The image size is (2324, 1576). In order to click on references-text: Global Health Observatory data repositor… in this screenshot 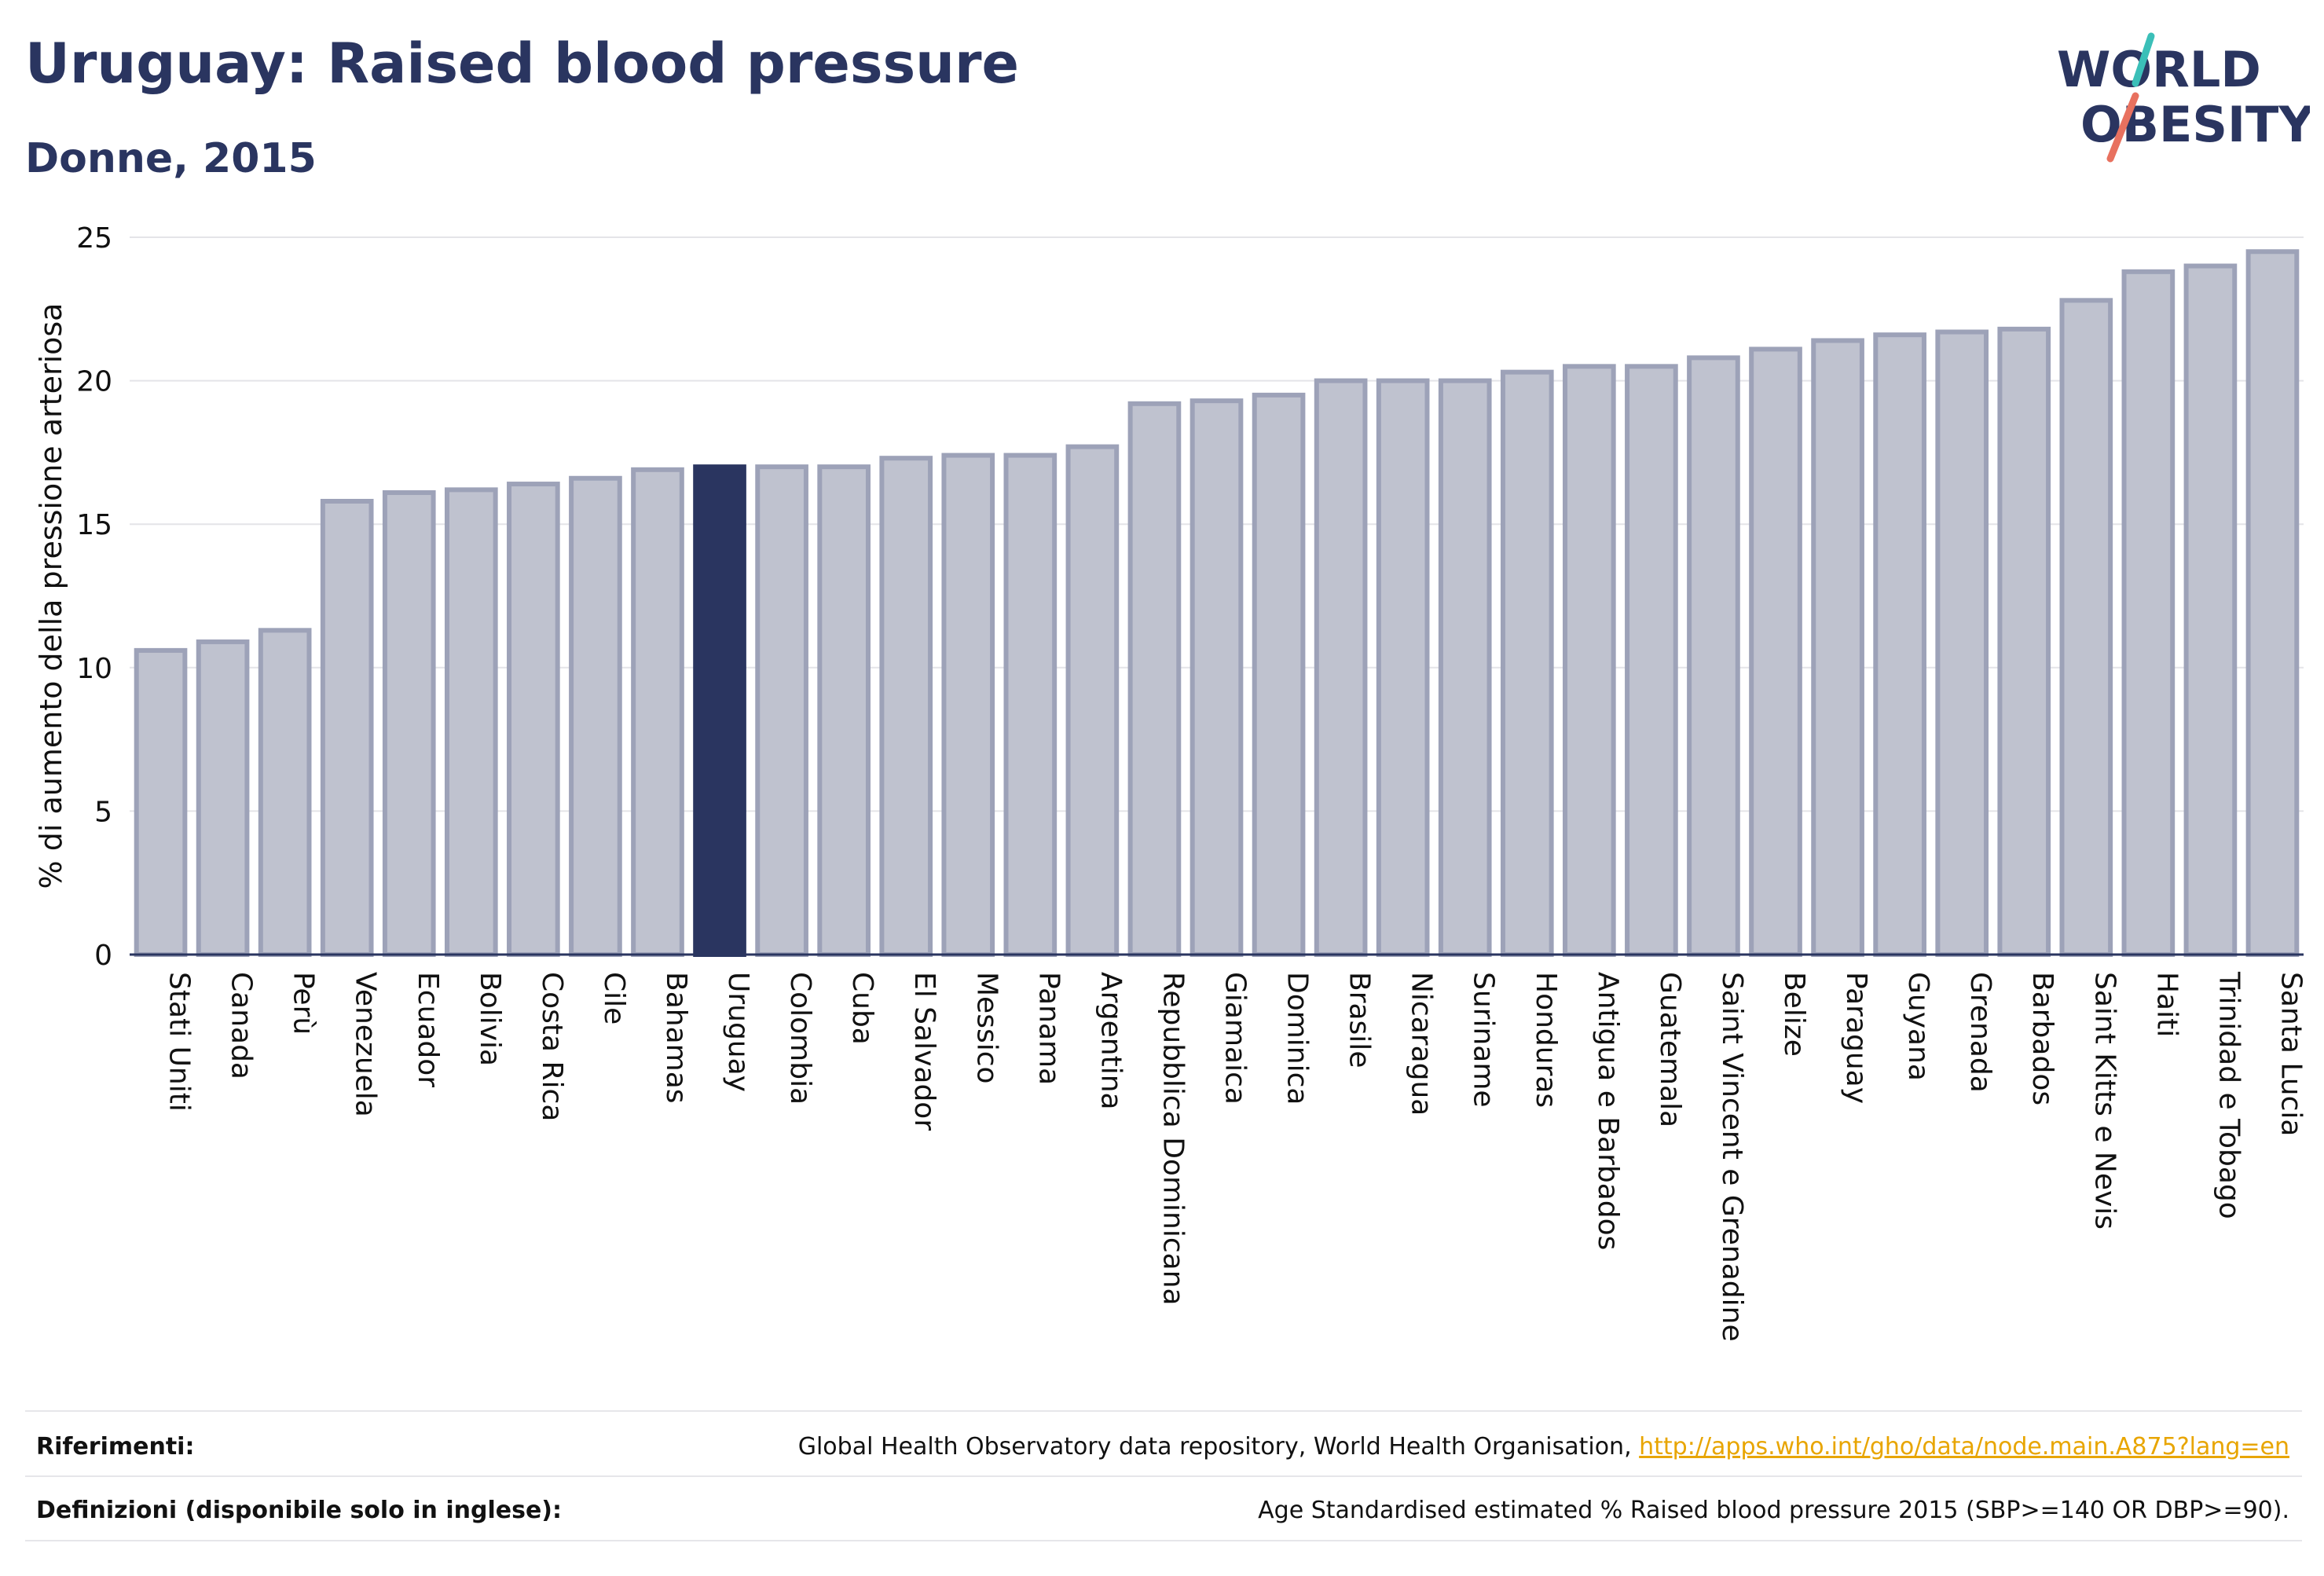, I will do `click(1543, 1447)`.